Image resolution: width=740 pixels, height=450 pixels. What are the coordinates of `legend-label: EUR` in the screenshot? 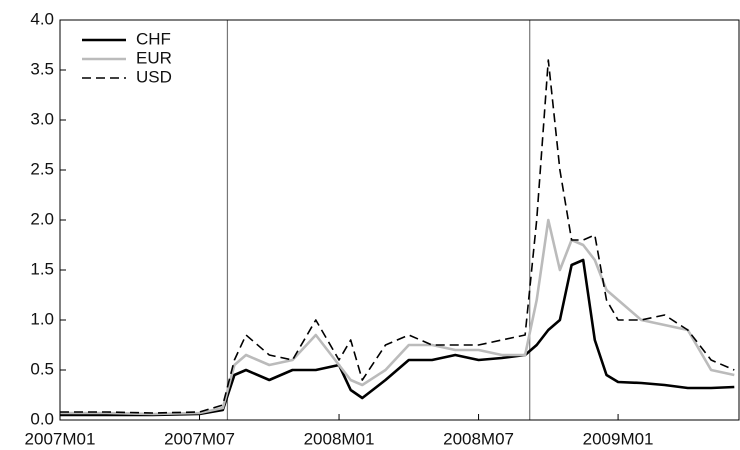 It's located at (154, 57).